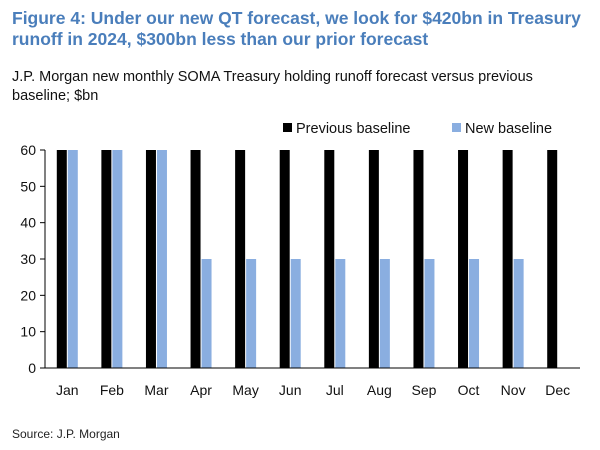  What do you see at coordinates (32, 368) in the screenshot?
I see `y-tick-label: 0` at bounding box center [32, 368].